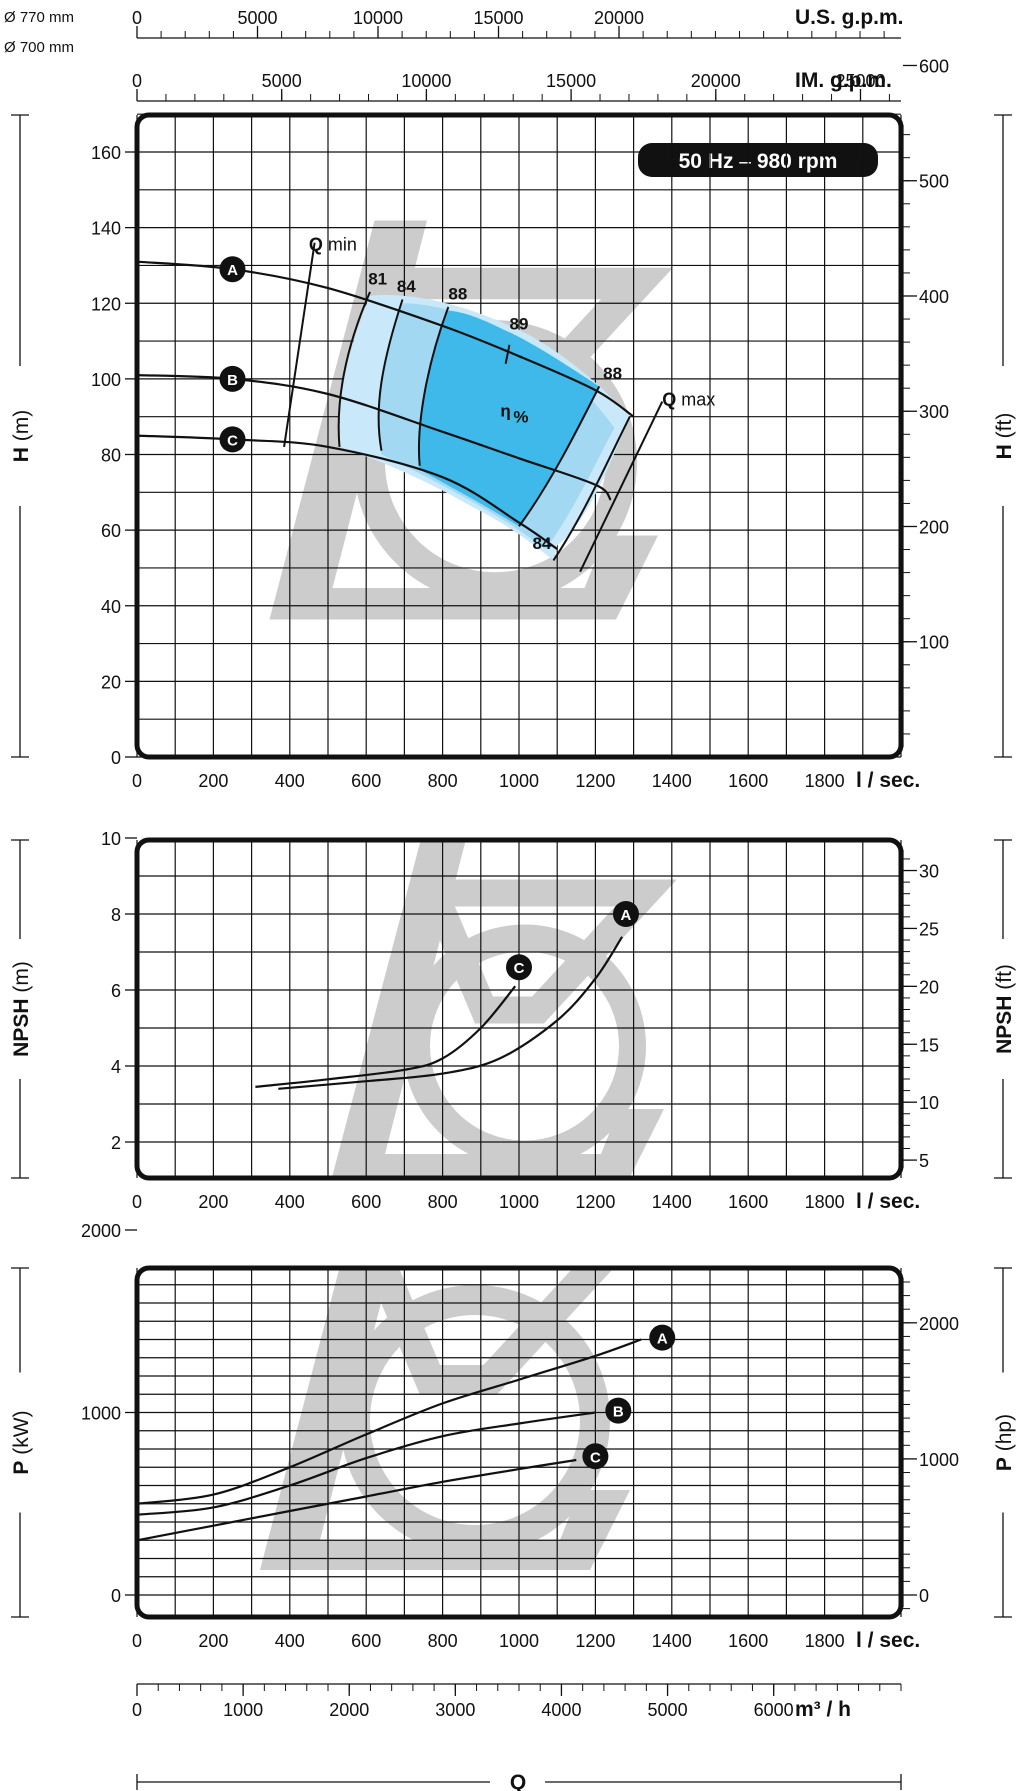 This screenshot has width=1023, height=1791. I want to click on x-tick-label: 400, so click(290, 781).